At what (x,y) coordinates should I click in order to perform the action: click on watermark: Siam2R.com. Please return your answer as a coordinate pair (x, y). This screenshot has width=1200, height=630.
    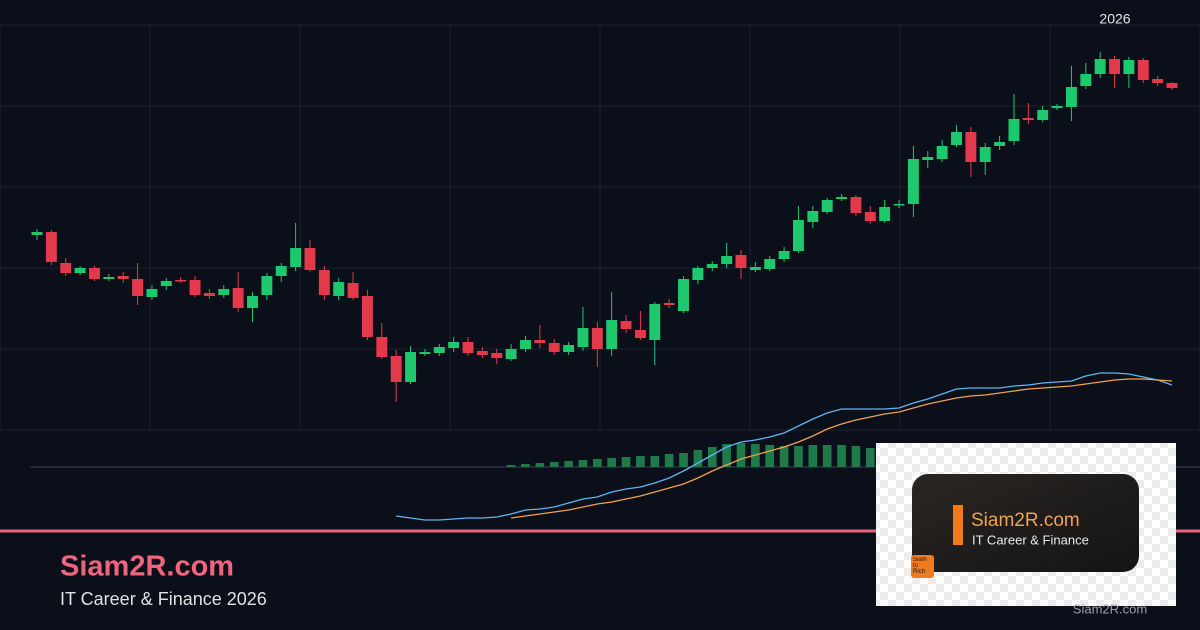
    Looking at the image, I should click on (1110, 608).